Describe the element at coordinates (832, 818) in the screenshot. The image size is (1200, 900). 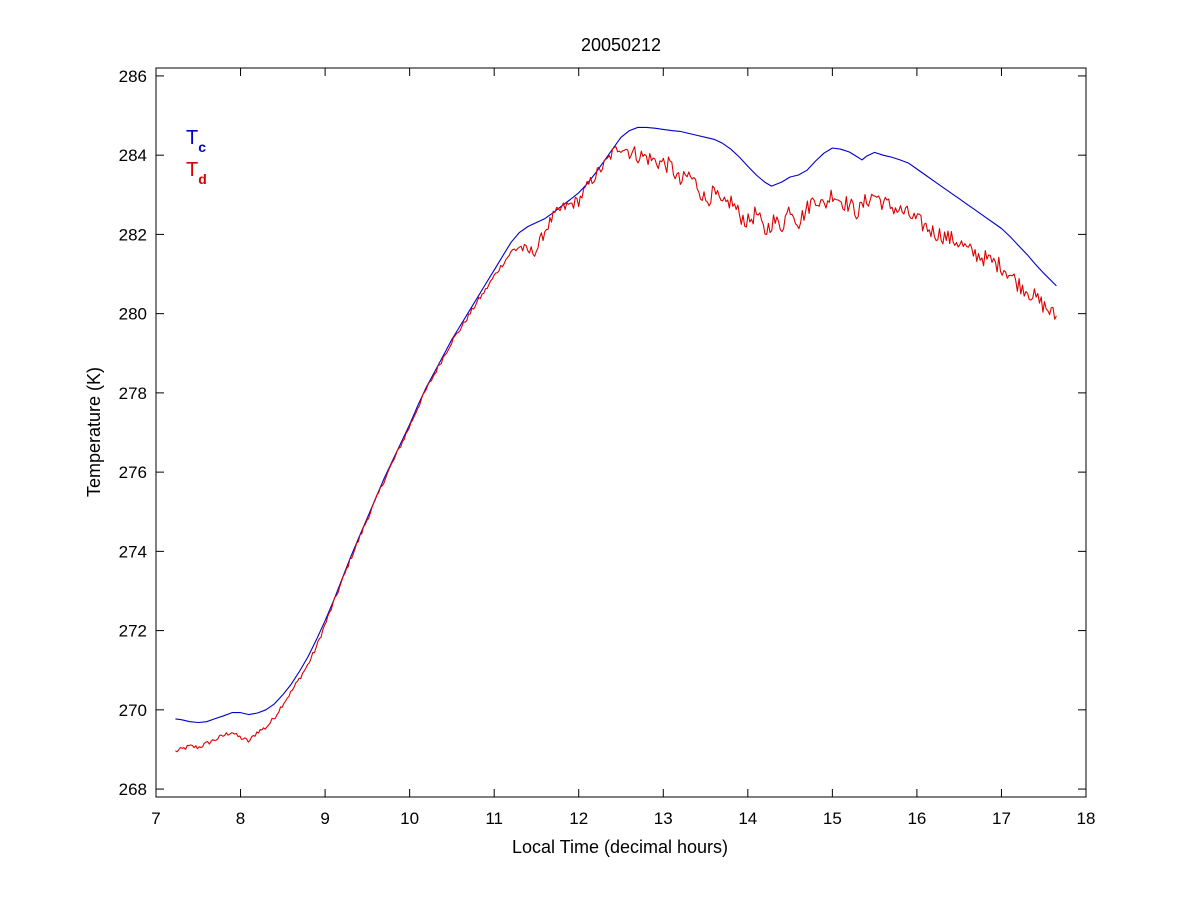
I see `x-tick-label: 15` at that location.